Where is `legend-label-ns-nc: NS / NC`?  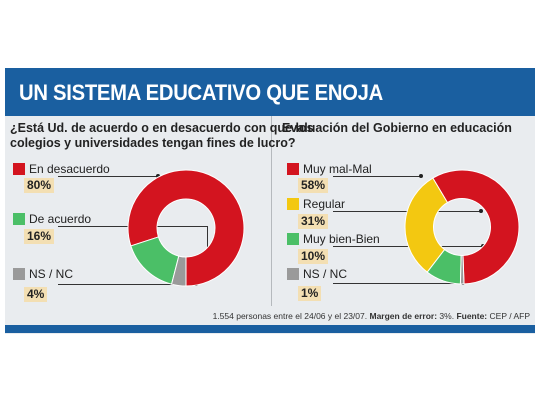
legend-label-ns-nc: NS / NC is located at coordinates (51, 274).